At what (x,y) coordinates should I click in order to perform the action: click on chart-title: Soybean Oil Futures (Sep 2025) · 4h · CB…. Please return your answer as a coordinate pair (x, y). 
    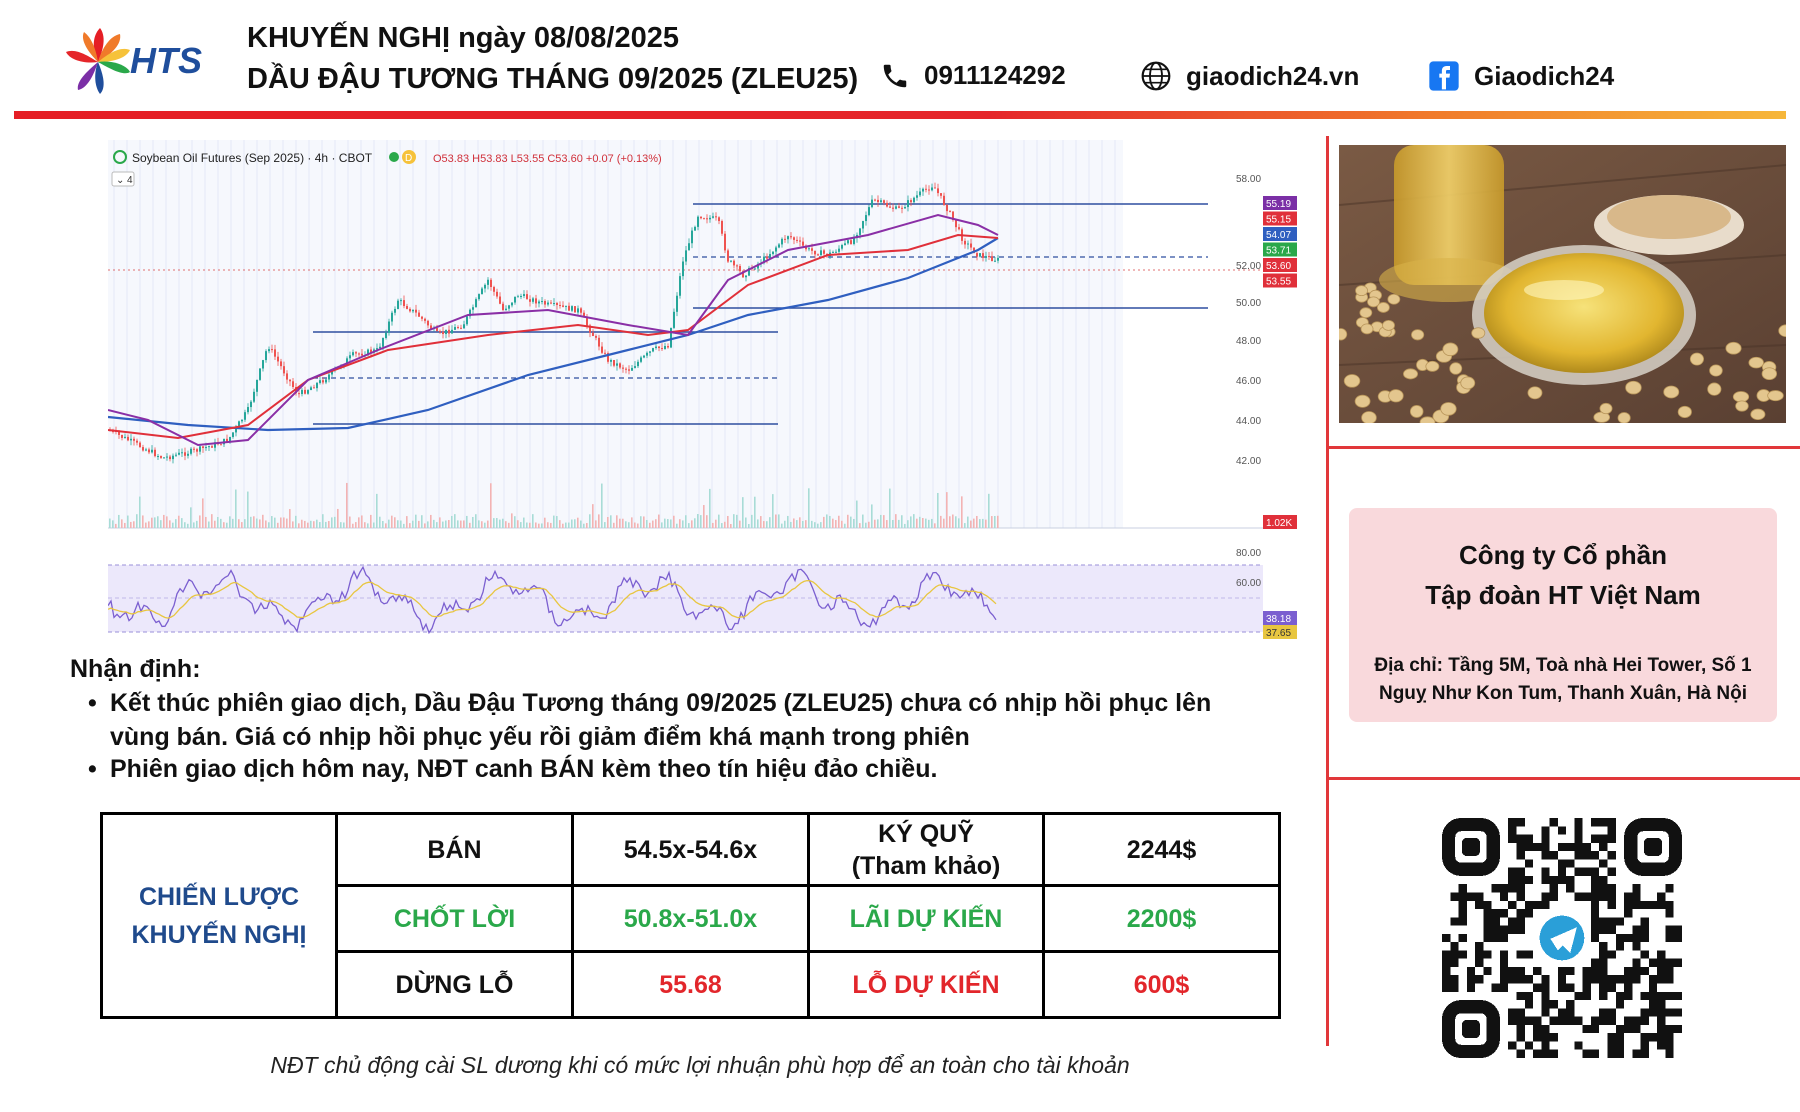
    Looking at the image, I should click on (252, 158).